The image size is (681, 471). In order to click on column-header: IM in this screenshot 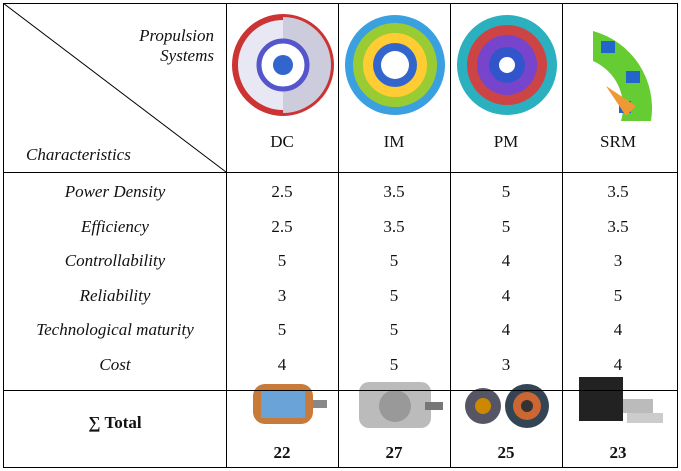, I will do `click(394, 141)`.